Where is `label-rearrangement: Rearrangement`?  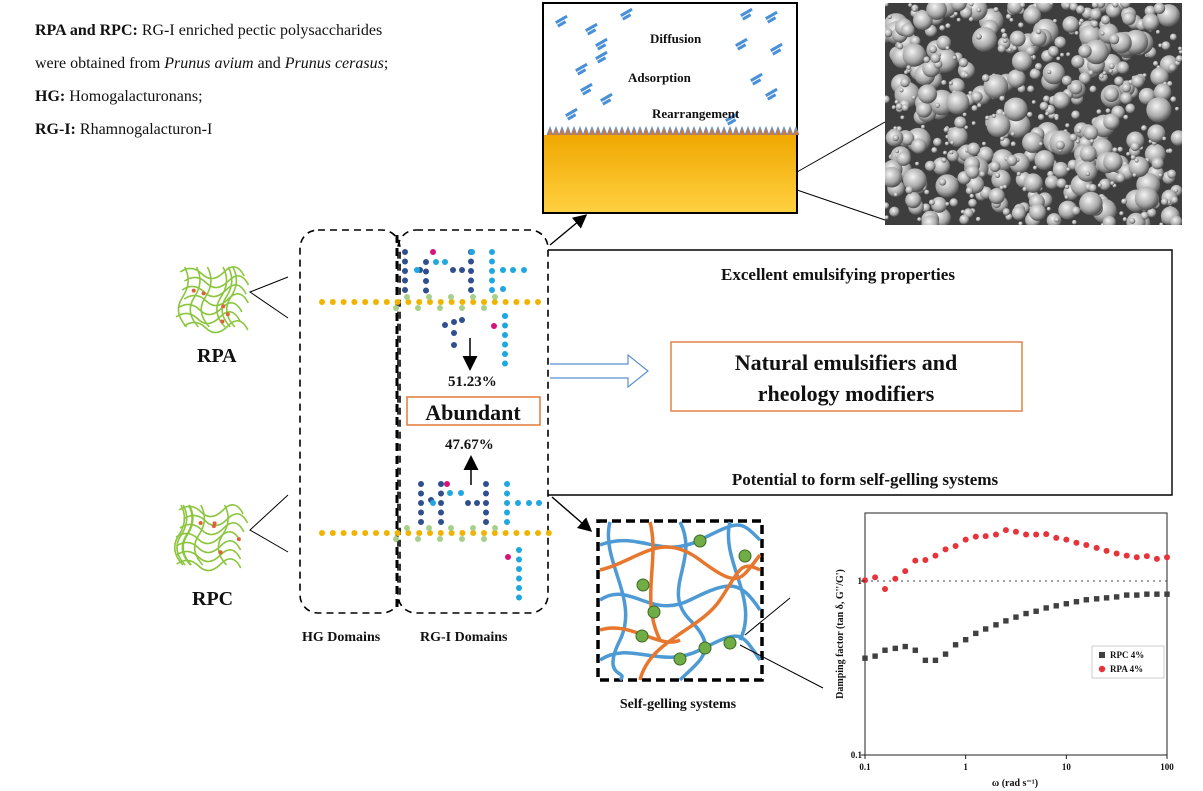
label-rearrangement: Rearrangement is located at coordinates (696, 113).